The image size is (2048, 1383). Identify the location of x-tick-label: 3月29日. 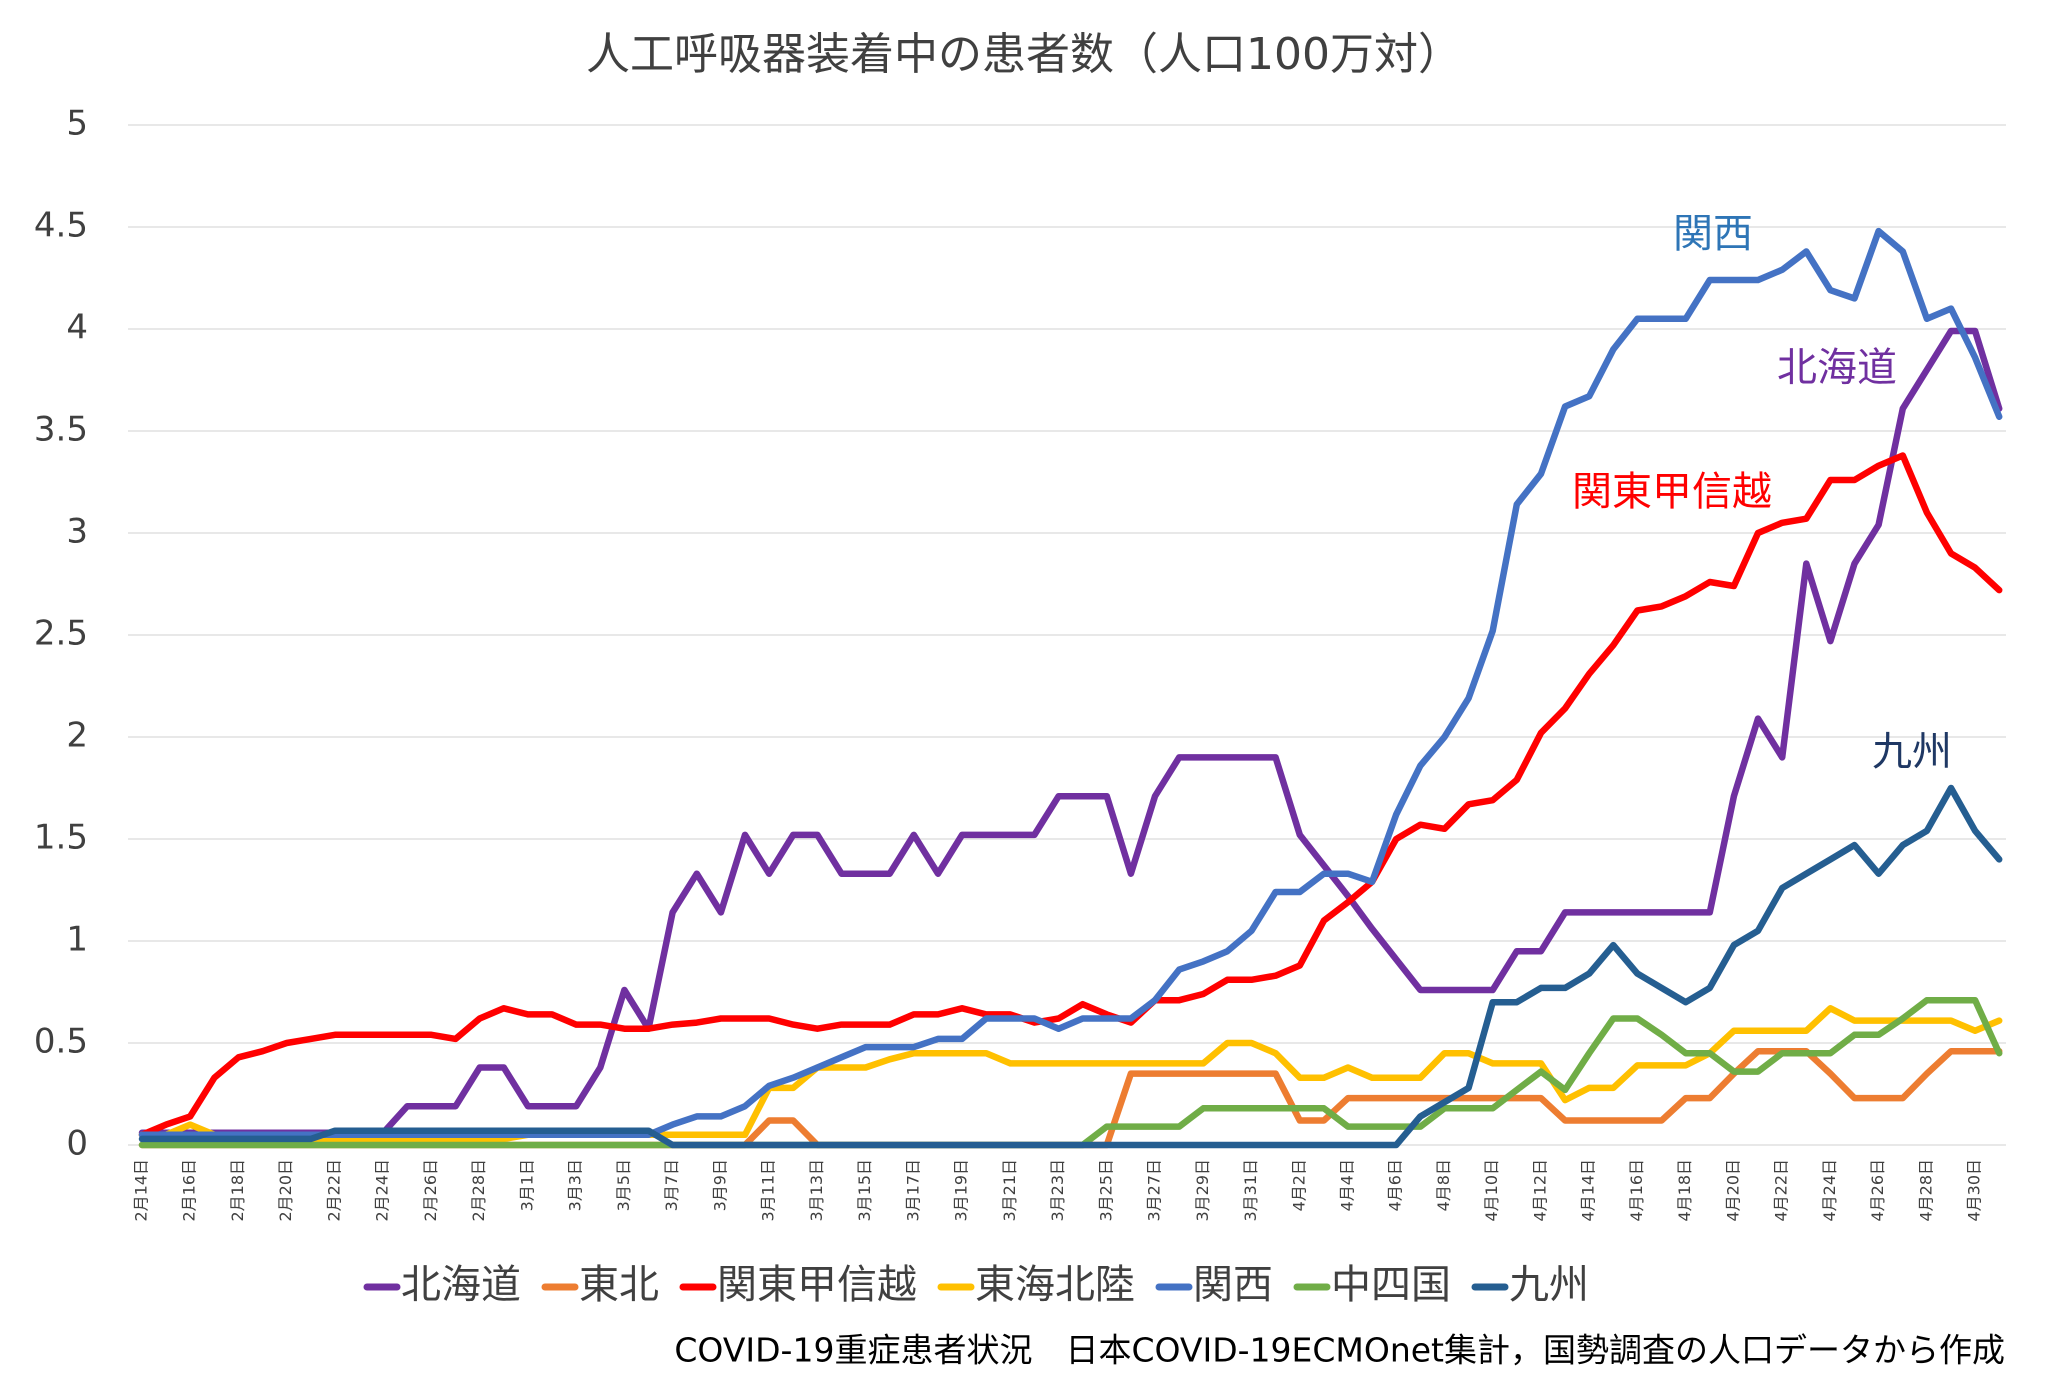
(1202, 1190).